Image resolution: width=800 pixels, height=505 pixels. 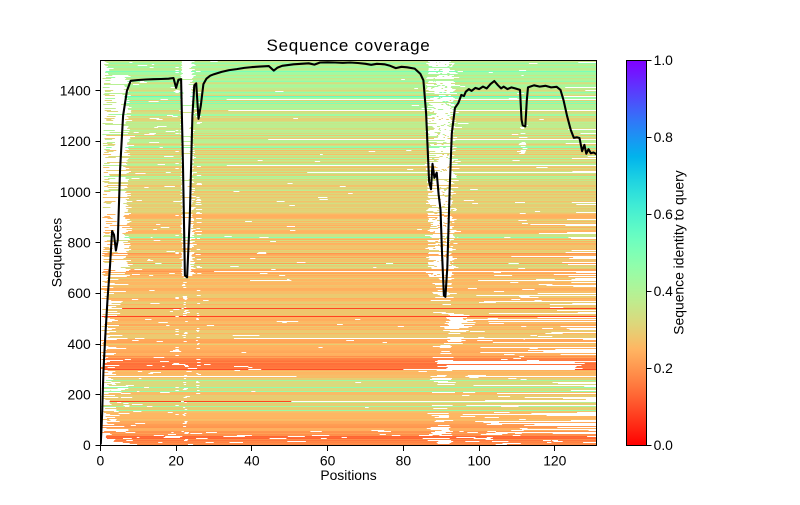 I want to click on svg-text: 20, so click(x=176, y=461).